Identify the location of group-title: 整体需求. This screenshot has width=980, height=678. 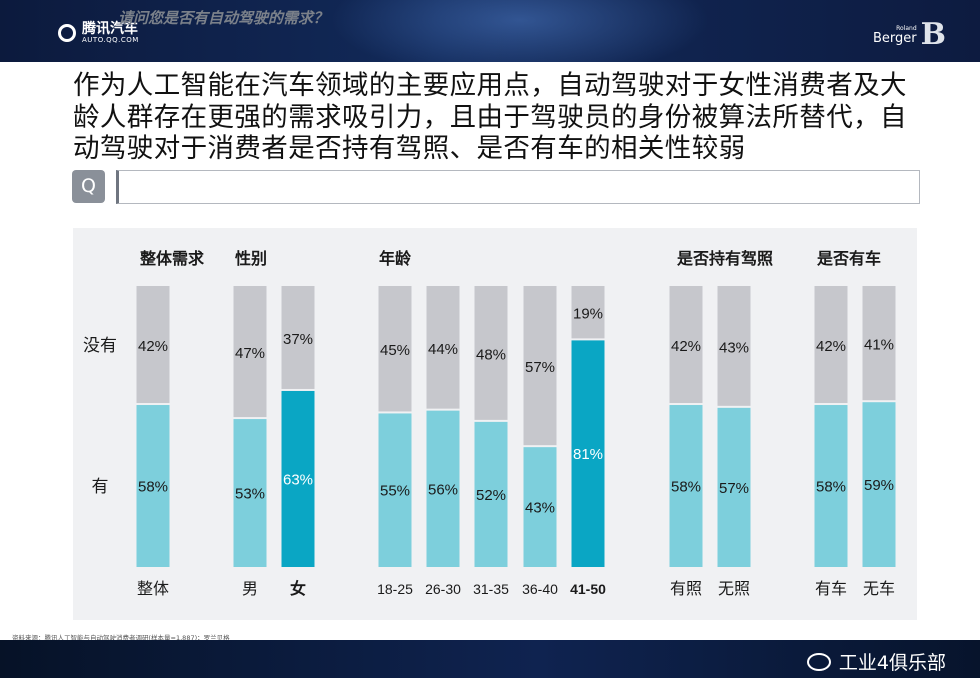
(172, 258).